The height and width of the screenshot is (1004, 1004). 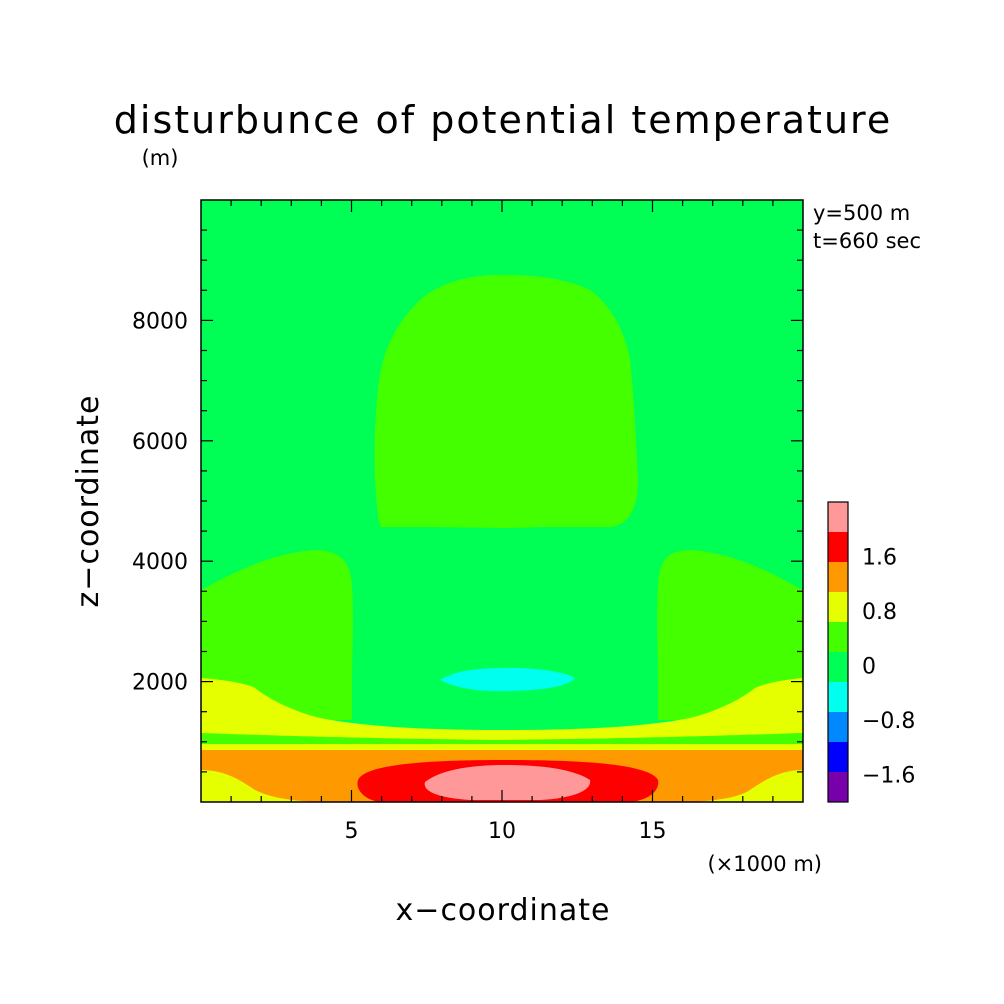 I want to click on colorbar-frame, so click(x=838, y=652).